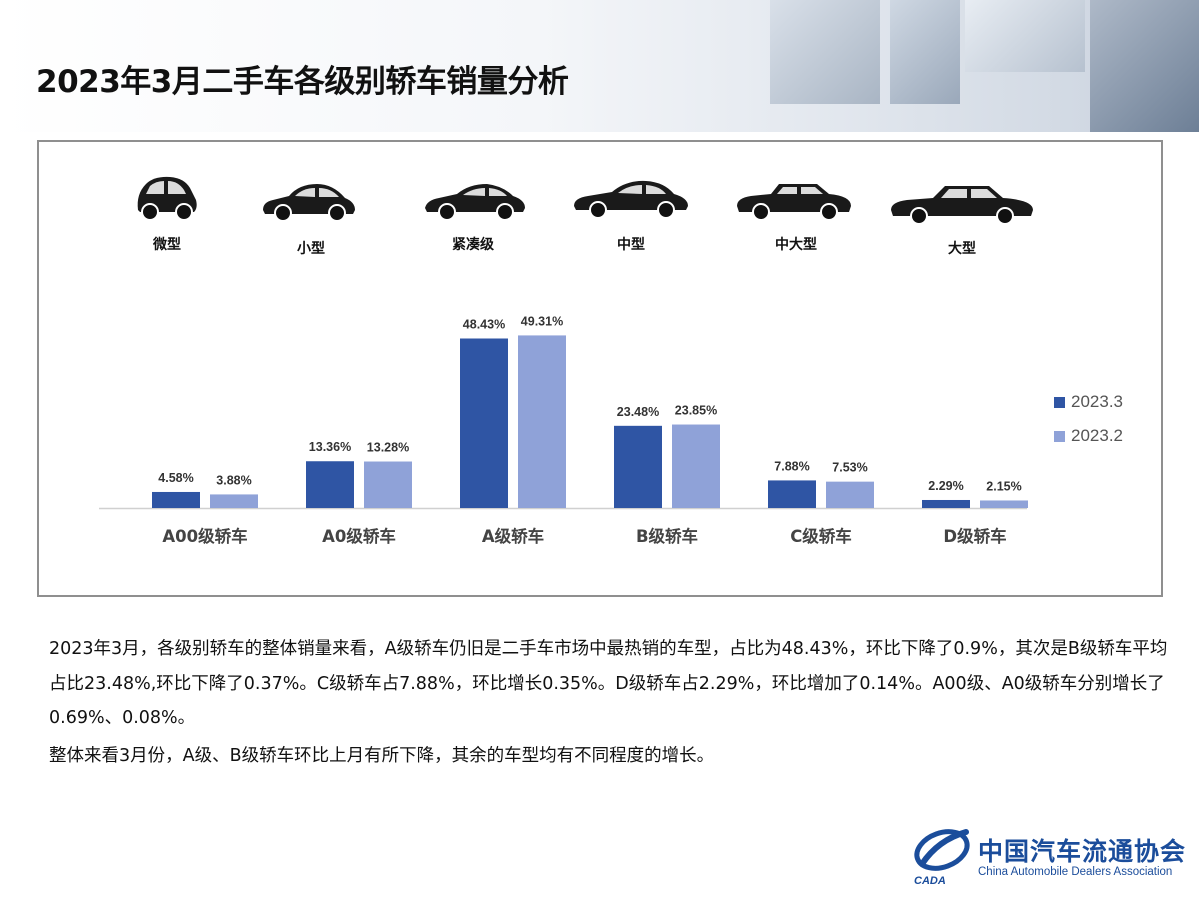 This screenshot has width=1199, height=899. I want to click on data-label: 23.85%, so click(696, 411).